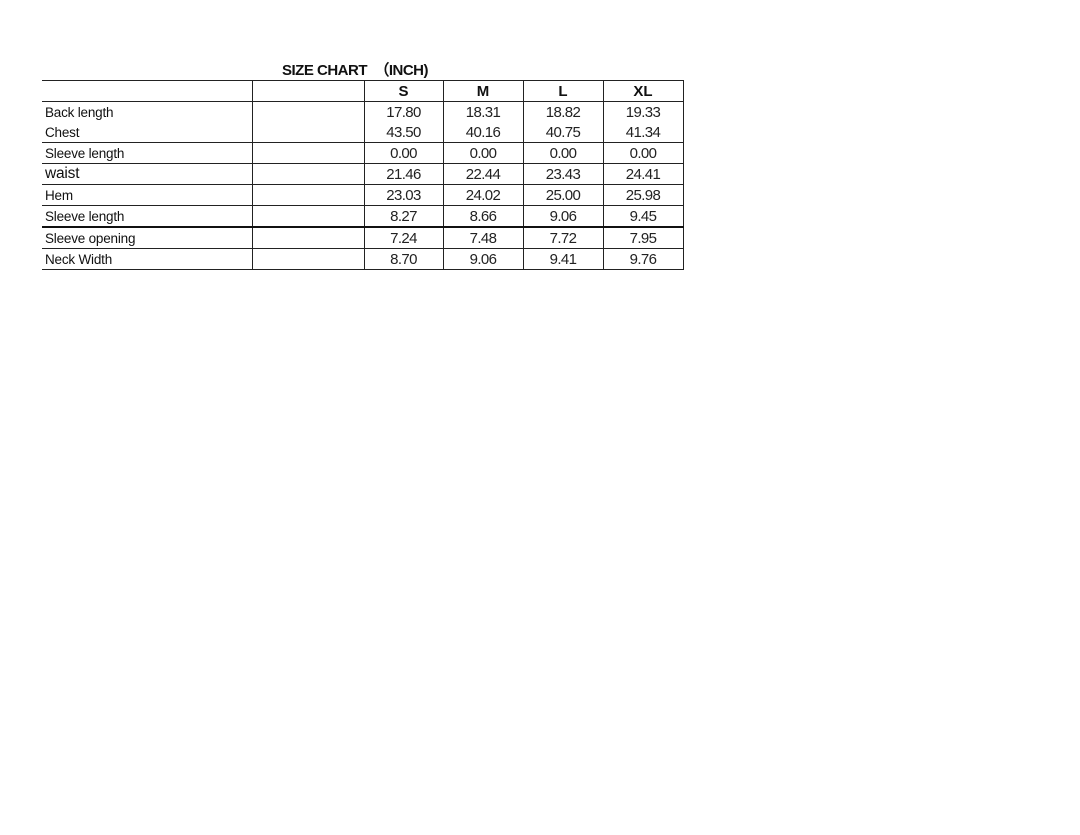  What do you see at coordinates (483, 216) in the screenshot?
I see `measurement-value-m: 8.66` at bounding box center [483, 216].